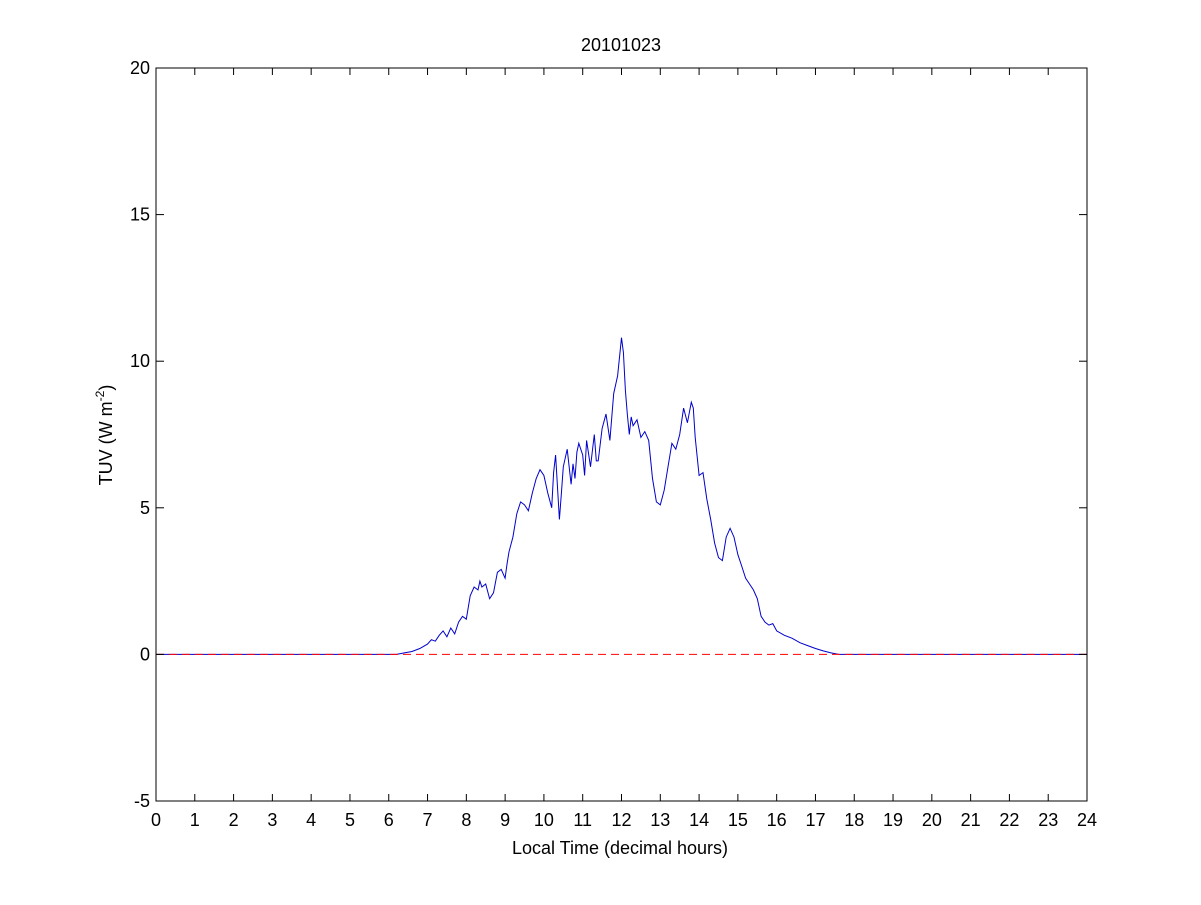 This screenshot has width=1201, height=905. Describe the element at coordinates (140, 361) in the screenshot. I see `y-tick-label: 10` at that location.